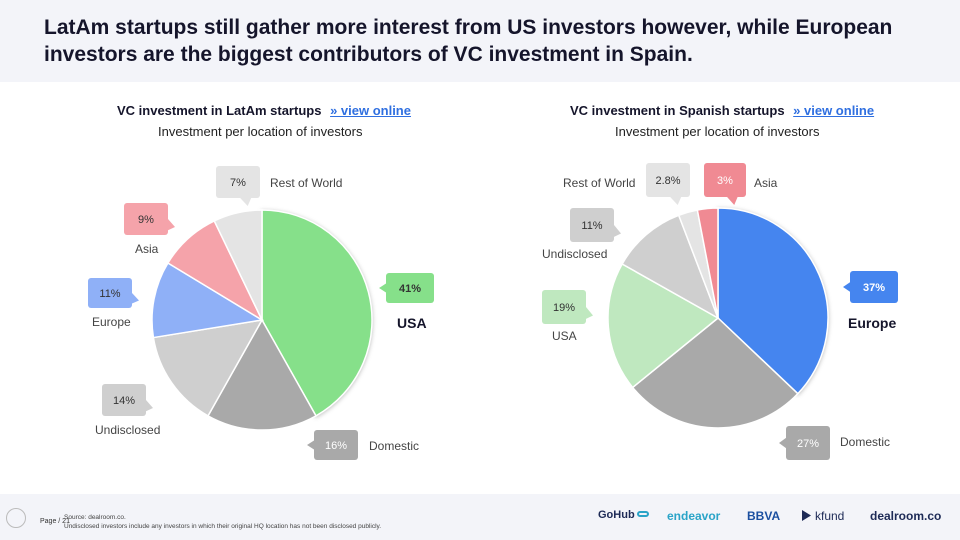 Image resolution: width=960 pixels, height=540 pixels. What do you see at coordinates (95, 517) in the screenshot?
I see `source-line: Source: dealroom.co.` at bounding box center [95, 517].